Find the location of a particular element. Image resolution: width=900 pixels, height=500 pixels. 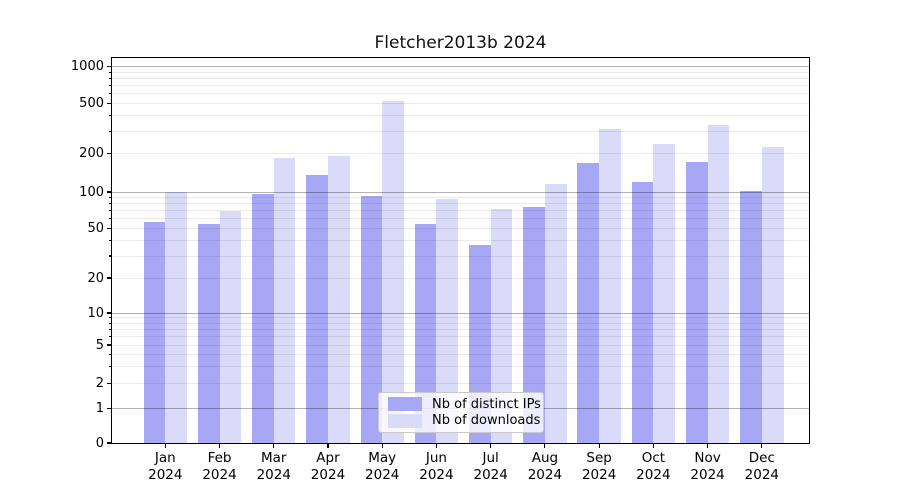

x-tick-label: May 2024 is located at coordinates (382, 467).